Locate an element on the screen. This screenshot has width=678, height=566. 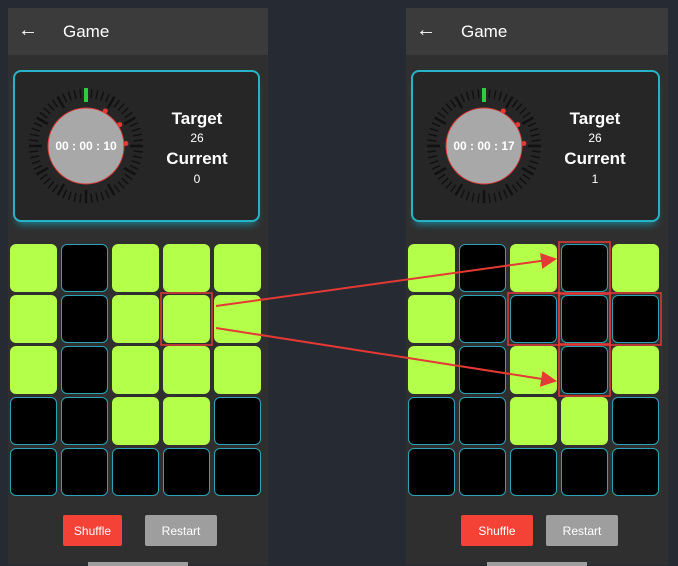
timer-text: 00 : 00 : 10 is located at coordinates (86, 146).